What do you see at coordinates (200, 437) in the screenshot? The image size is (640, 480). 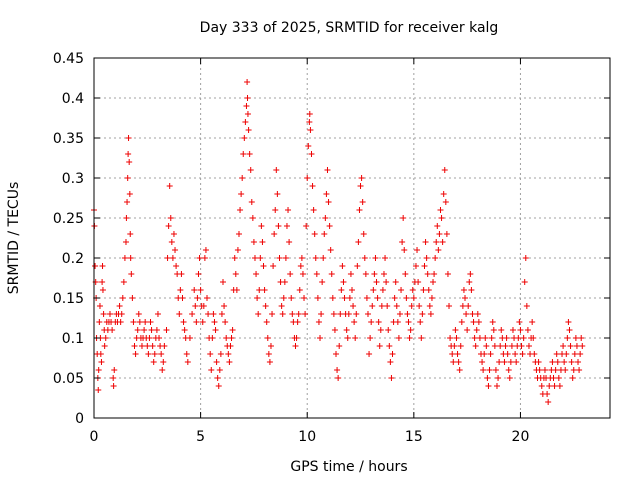 I see `x-tick-label: 5` at bounding box center [200, 437].